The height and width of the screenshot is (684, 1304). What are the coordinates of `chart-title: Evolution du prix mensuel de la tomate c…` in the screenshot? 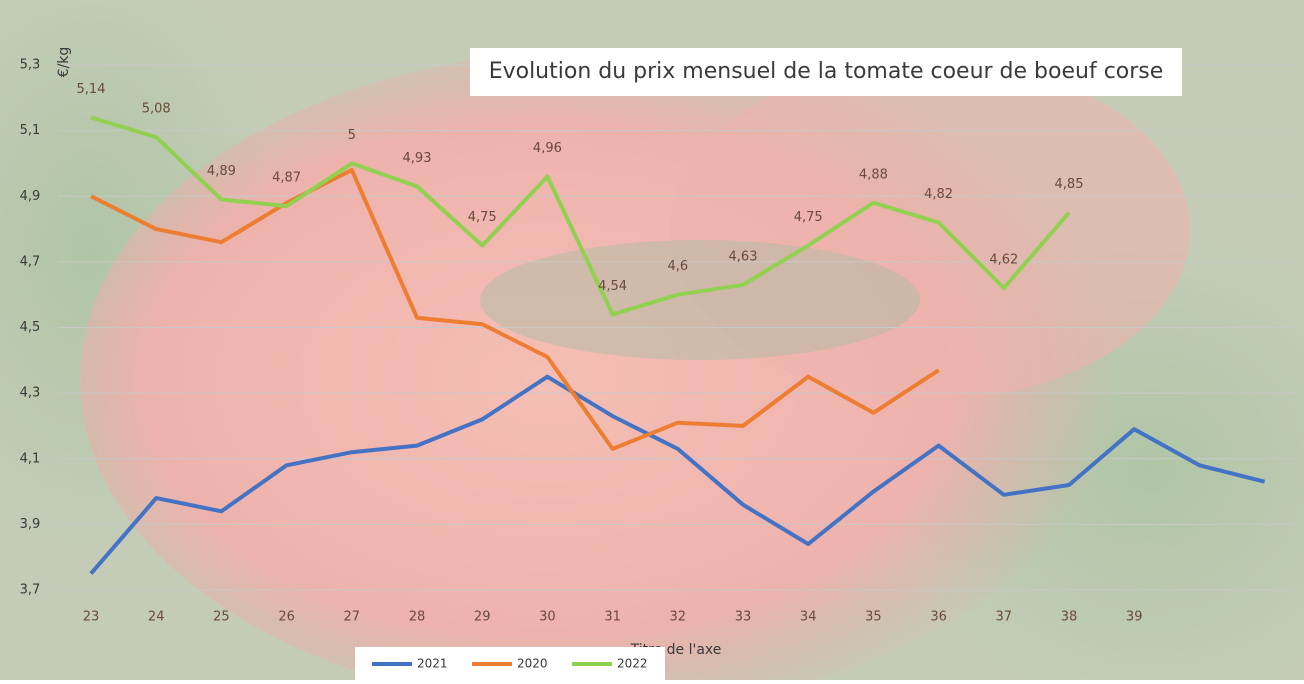 It's located at (826, 71).